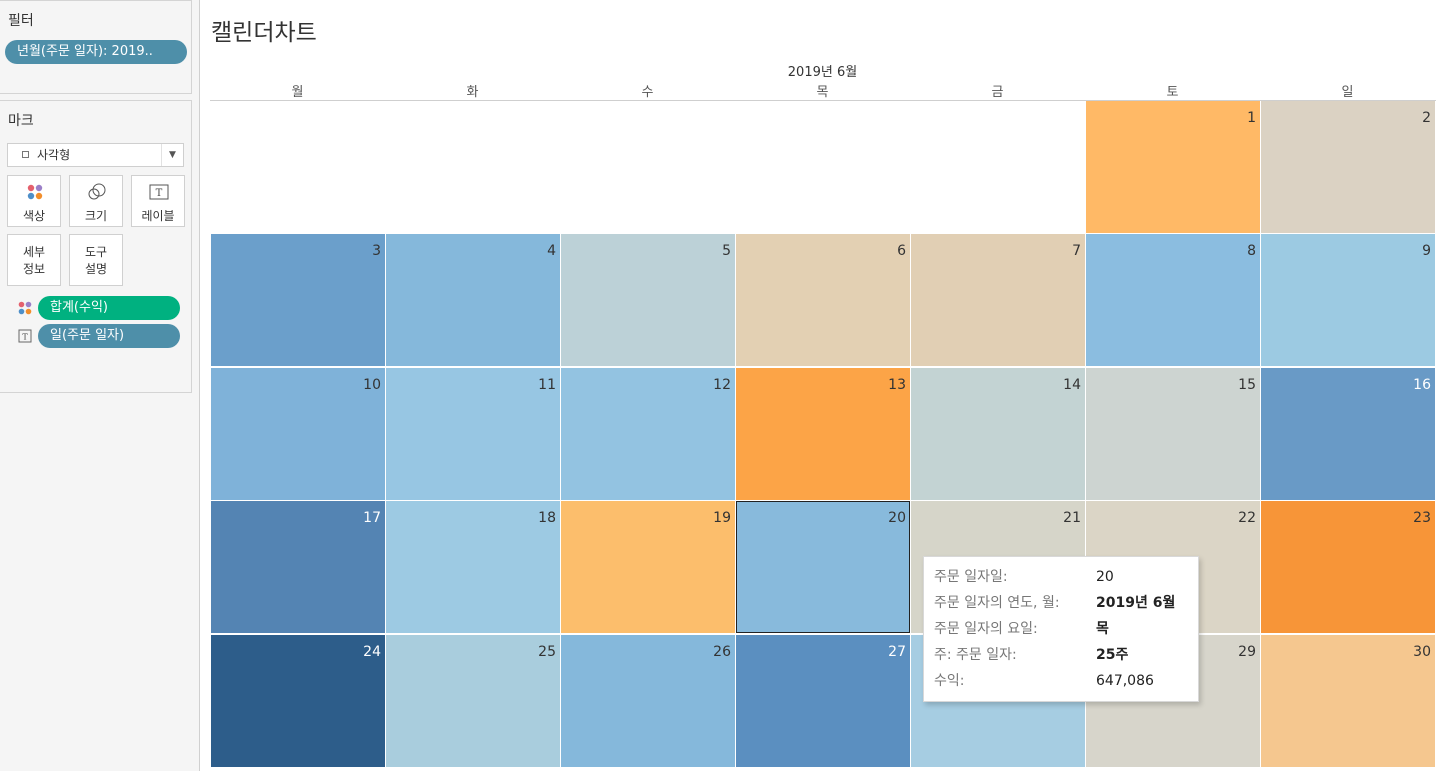 The width and height of the screenshot is (1438, 771). I want to click on detail-label-line2: 정보, so click(34, 269).